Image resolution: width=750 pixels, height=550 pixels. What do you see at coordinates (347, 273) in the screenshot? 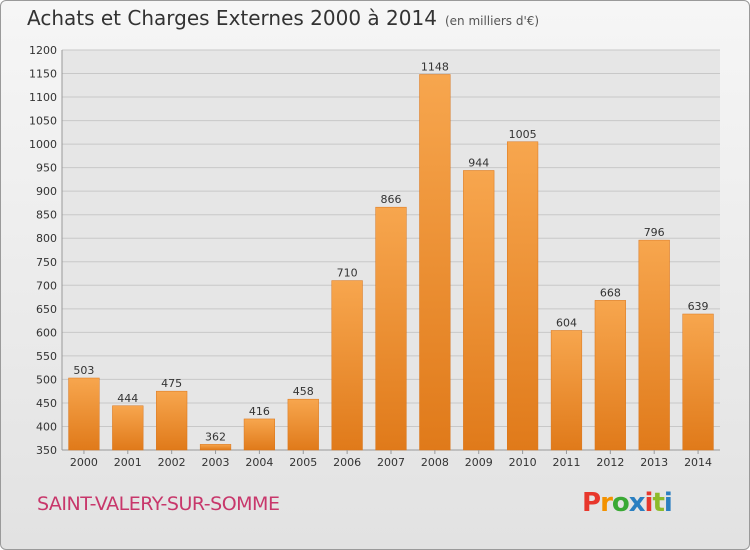
I see `bar-value-label: 710` at bounding box center [347, 273].